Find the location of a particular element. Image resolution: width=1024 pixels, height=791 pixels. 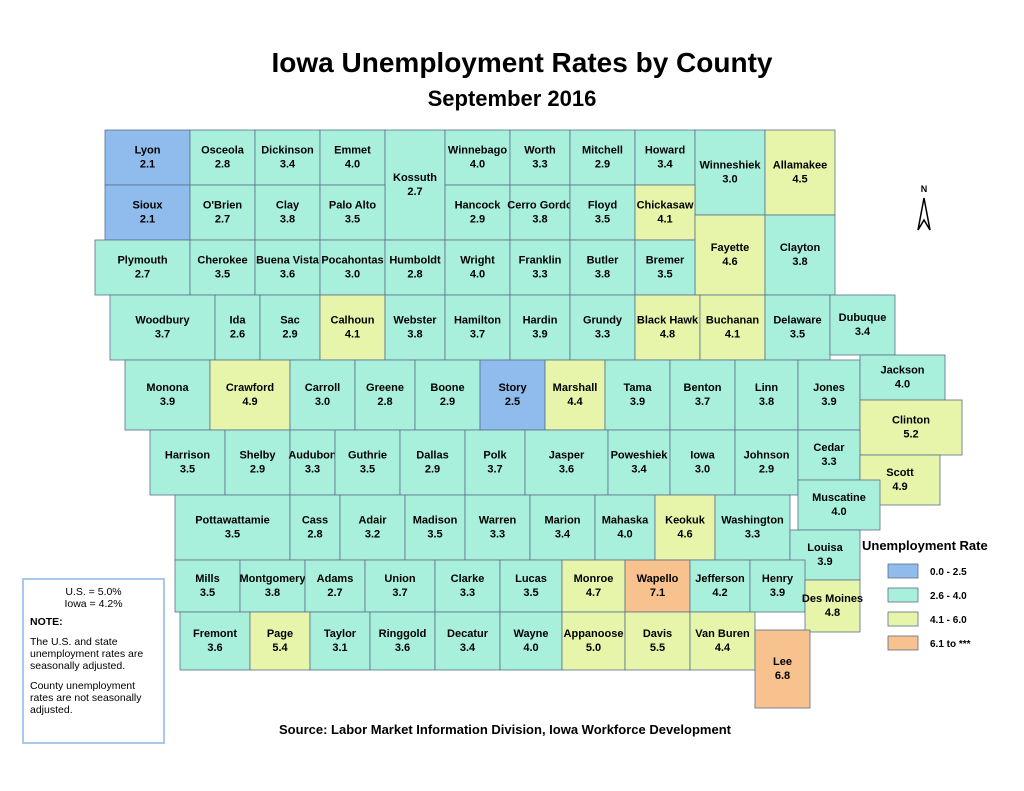

county-name: Shelby is located at coordinates (257, 456).